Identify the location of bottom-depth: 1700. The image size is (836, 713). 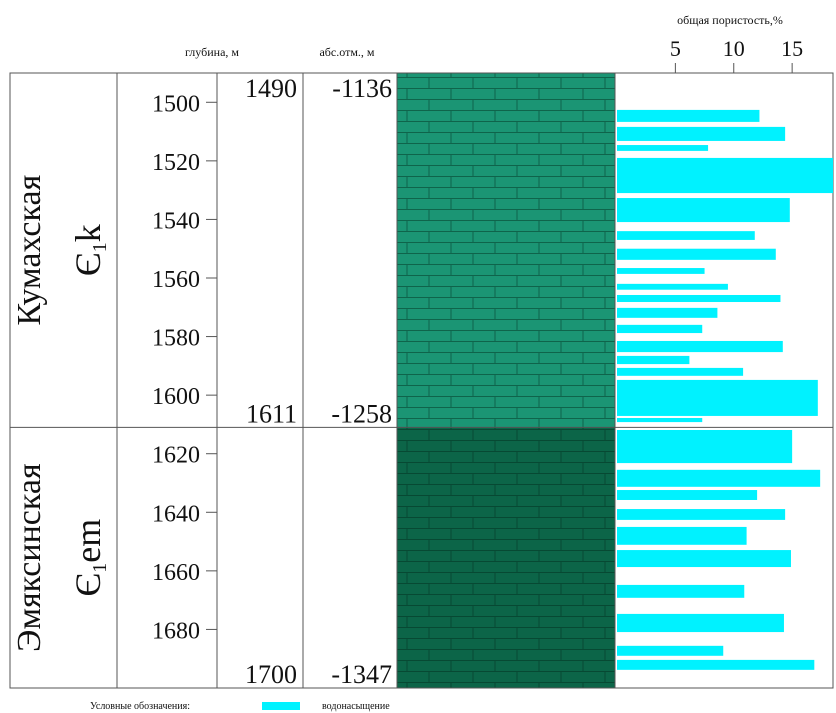
(271, 674).